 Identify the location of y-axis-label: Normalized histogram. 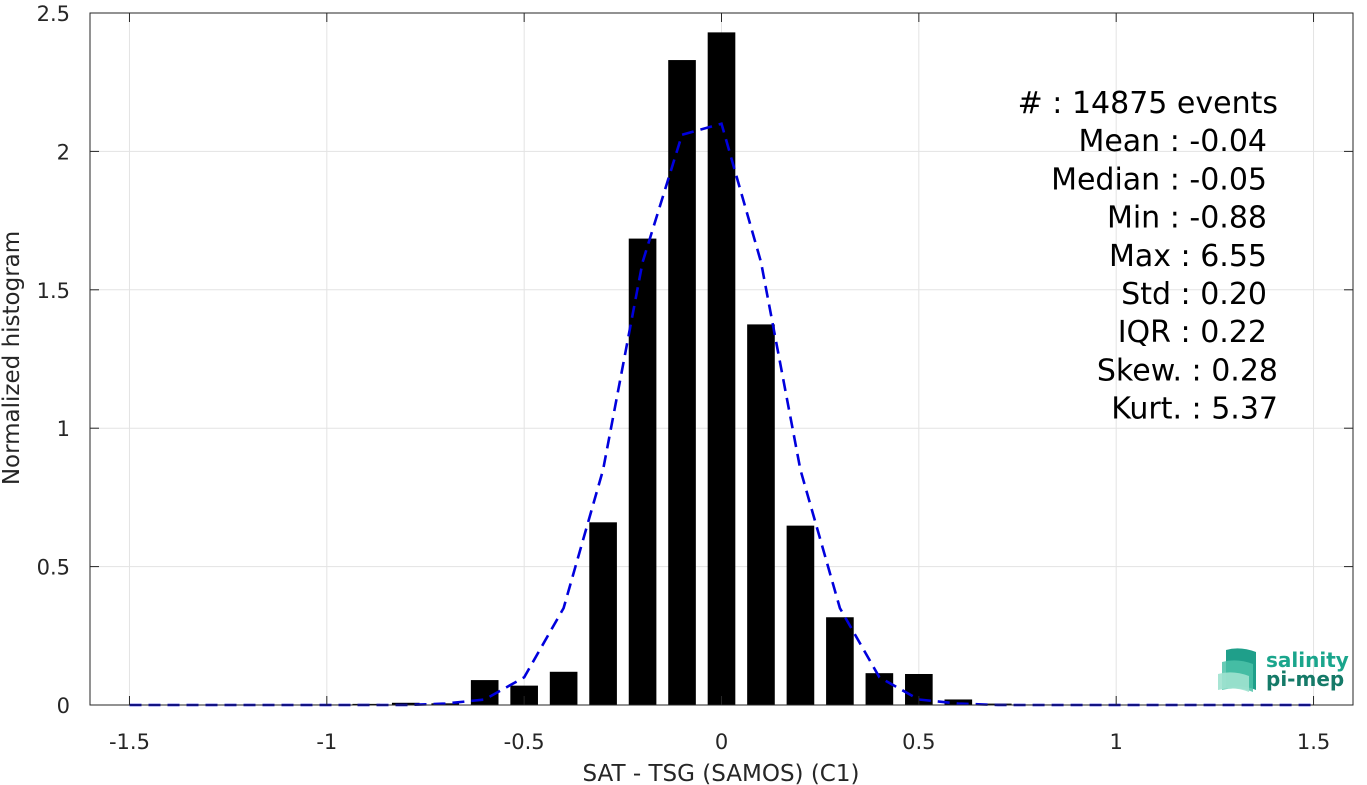
(12, 358).